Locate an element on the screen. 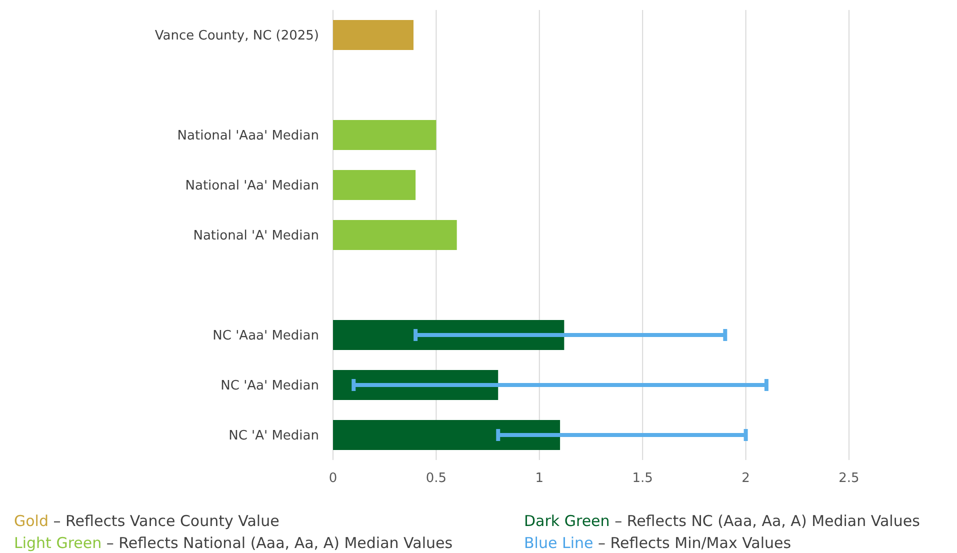 This screenshot has height=553, width=957. y-tick-label: NC 'A' Median is located at coordinates (273, 436).